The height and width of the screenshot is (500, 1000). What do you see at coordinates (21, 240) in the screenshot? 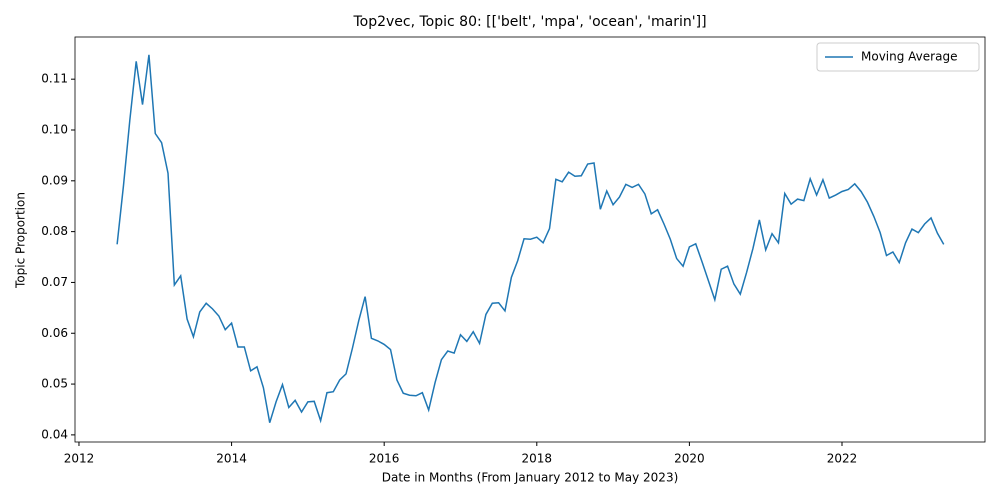
I see `y-axis-label: Topic Proportion` at bounding box center [21, 240].